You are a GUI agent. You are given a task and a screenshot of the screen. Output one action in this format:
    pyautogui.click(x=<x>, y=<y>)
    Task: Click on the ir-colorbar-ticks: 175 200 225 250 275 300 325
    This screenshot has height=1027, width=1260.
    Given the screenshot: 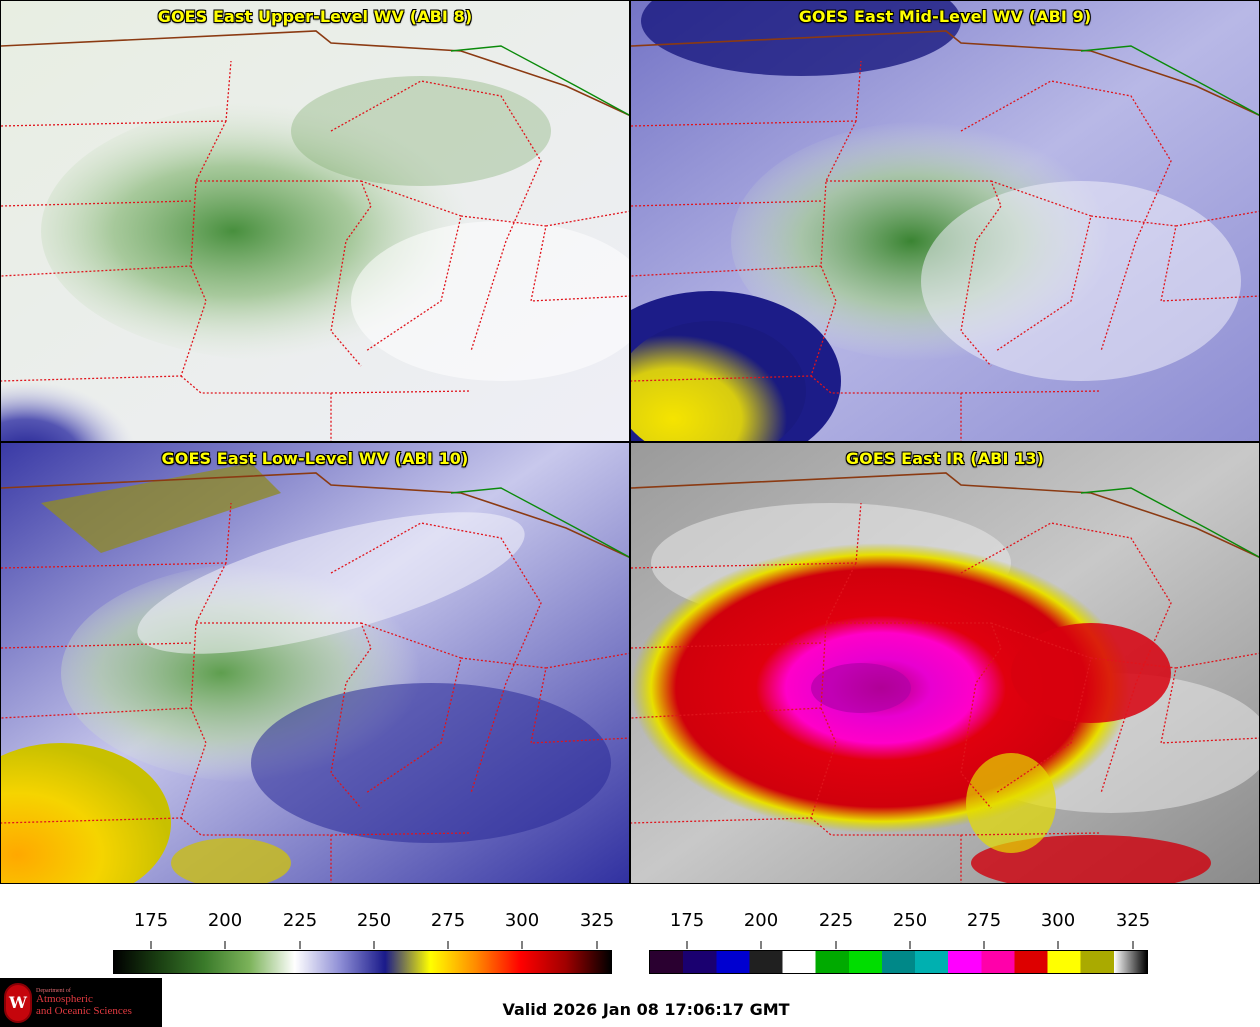 What is the action you would take?
    pyautogui.click(x=900, y=923)
    